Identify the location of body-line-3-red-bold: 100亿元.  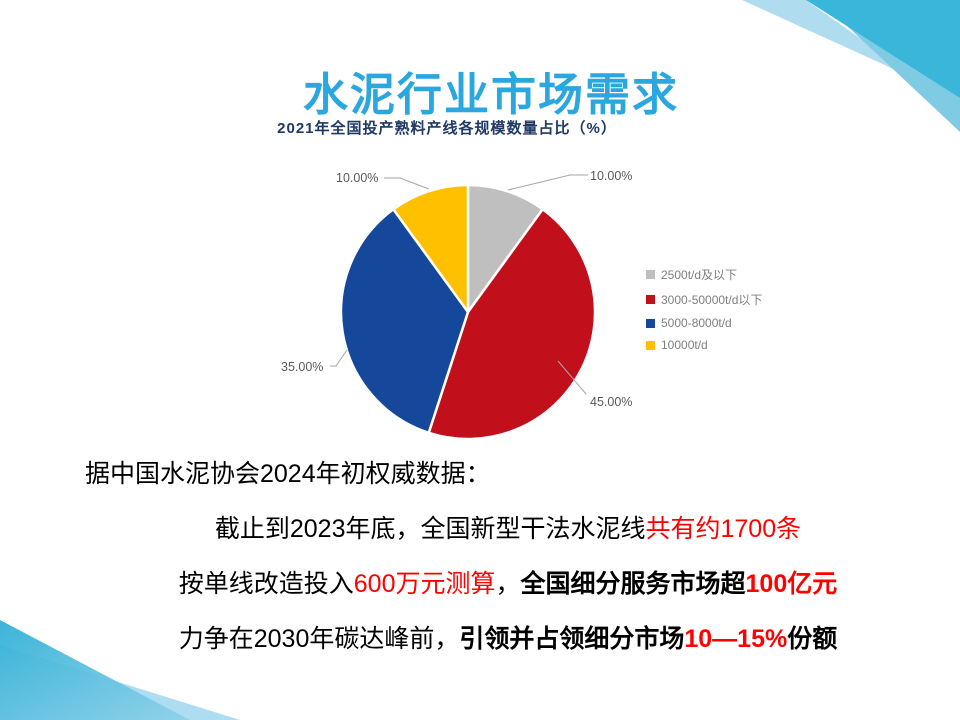
(791, 584).